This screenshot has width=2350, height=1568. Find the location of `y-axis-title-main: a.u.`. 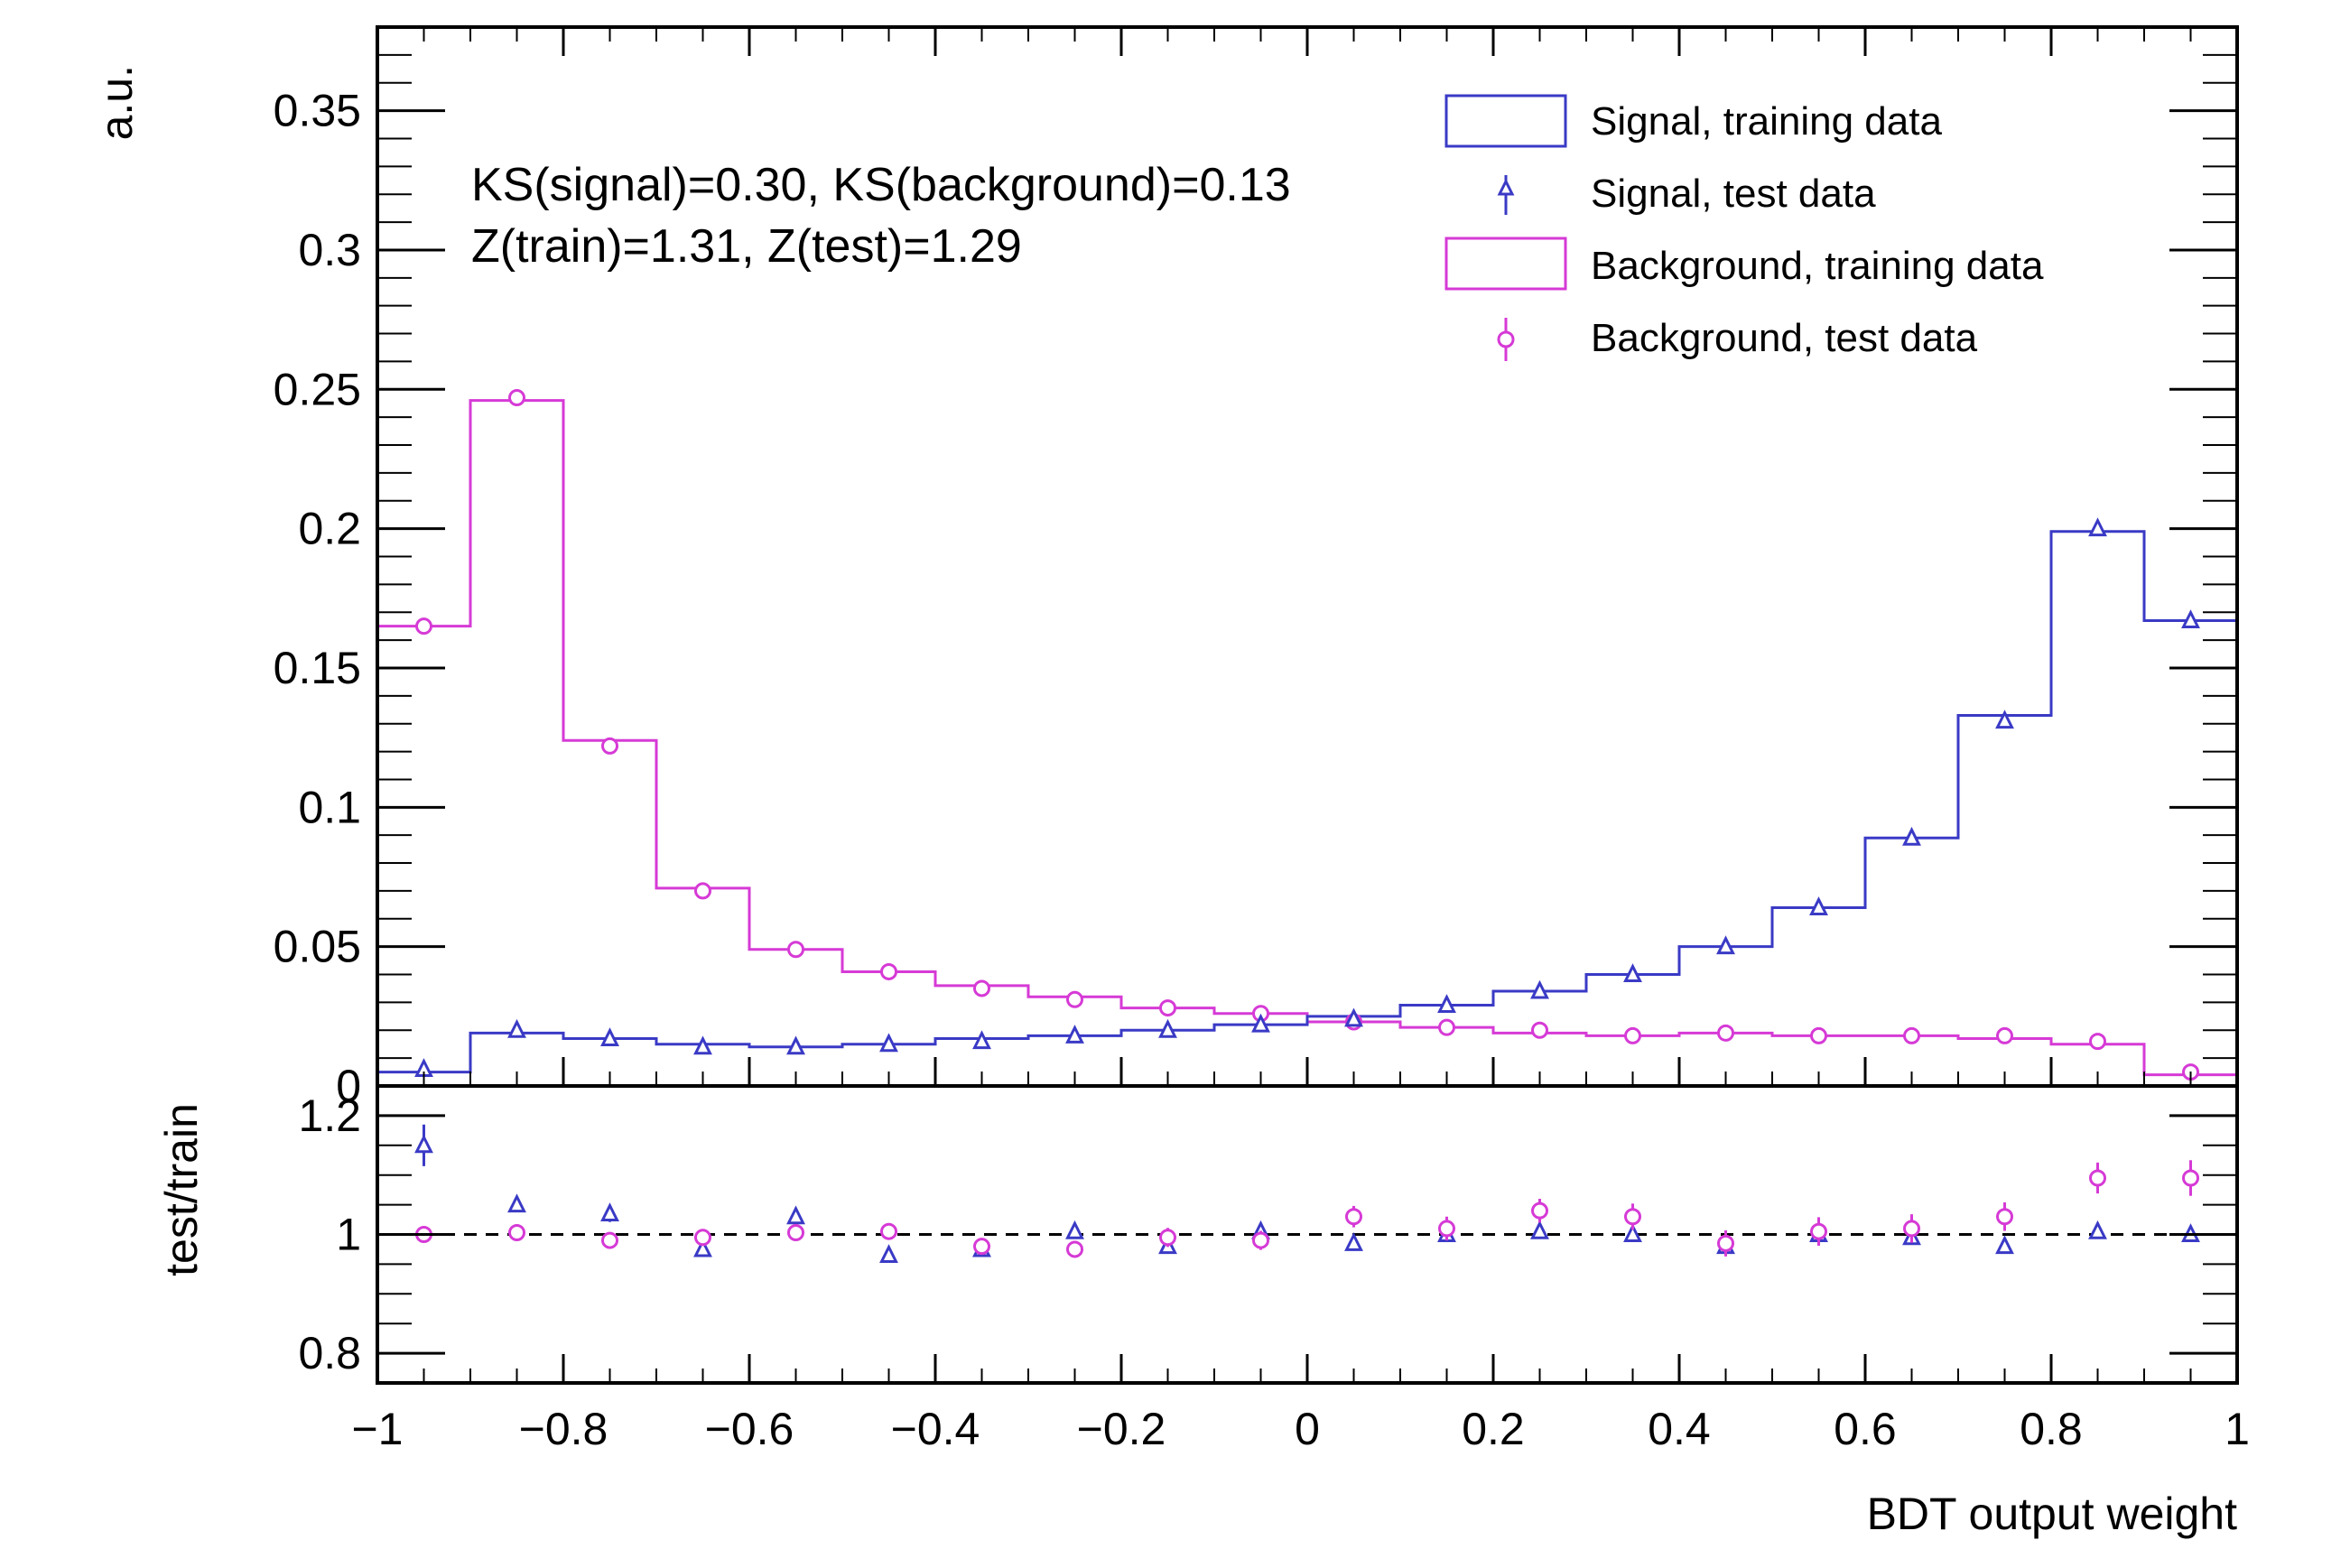

y-axis-title-main: a.u. is located at coordinates (116, 102).